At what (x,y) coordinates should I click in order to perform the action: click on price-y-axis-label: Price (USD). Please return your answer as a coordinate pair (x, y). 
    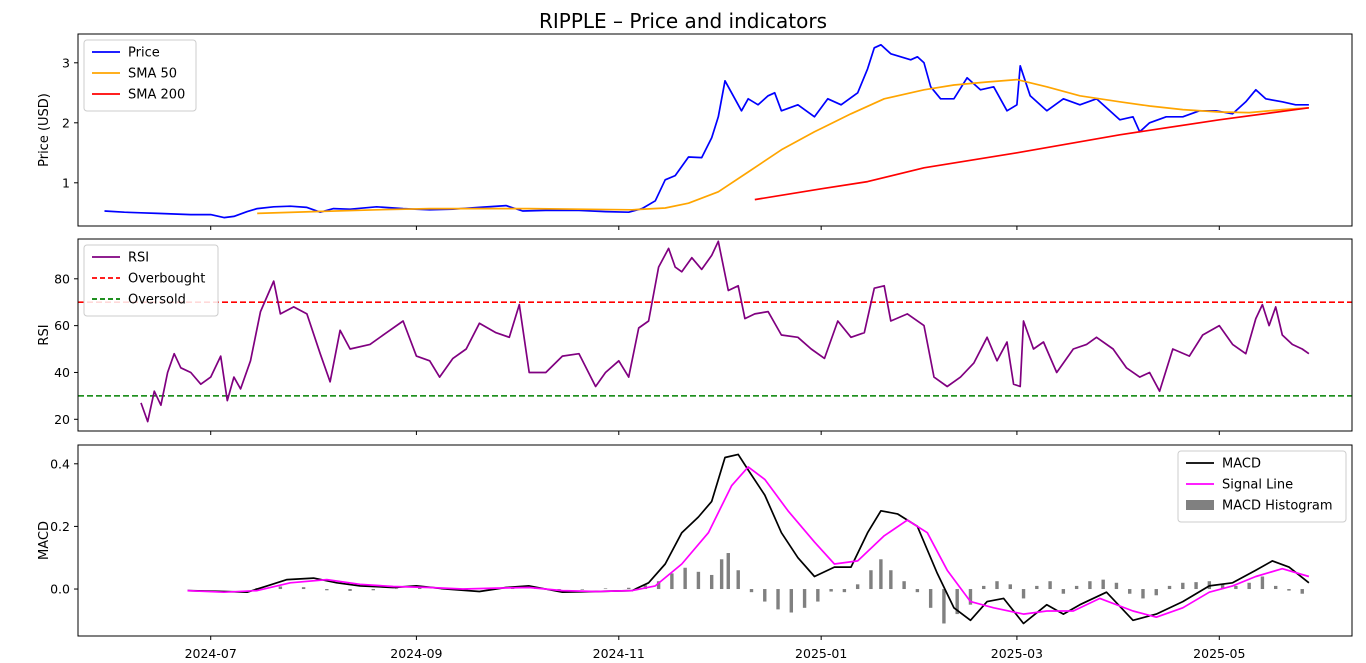
    Looking at the image, I should click on (44, 130).